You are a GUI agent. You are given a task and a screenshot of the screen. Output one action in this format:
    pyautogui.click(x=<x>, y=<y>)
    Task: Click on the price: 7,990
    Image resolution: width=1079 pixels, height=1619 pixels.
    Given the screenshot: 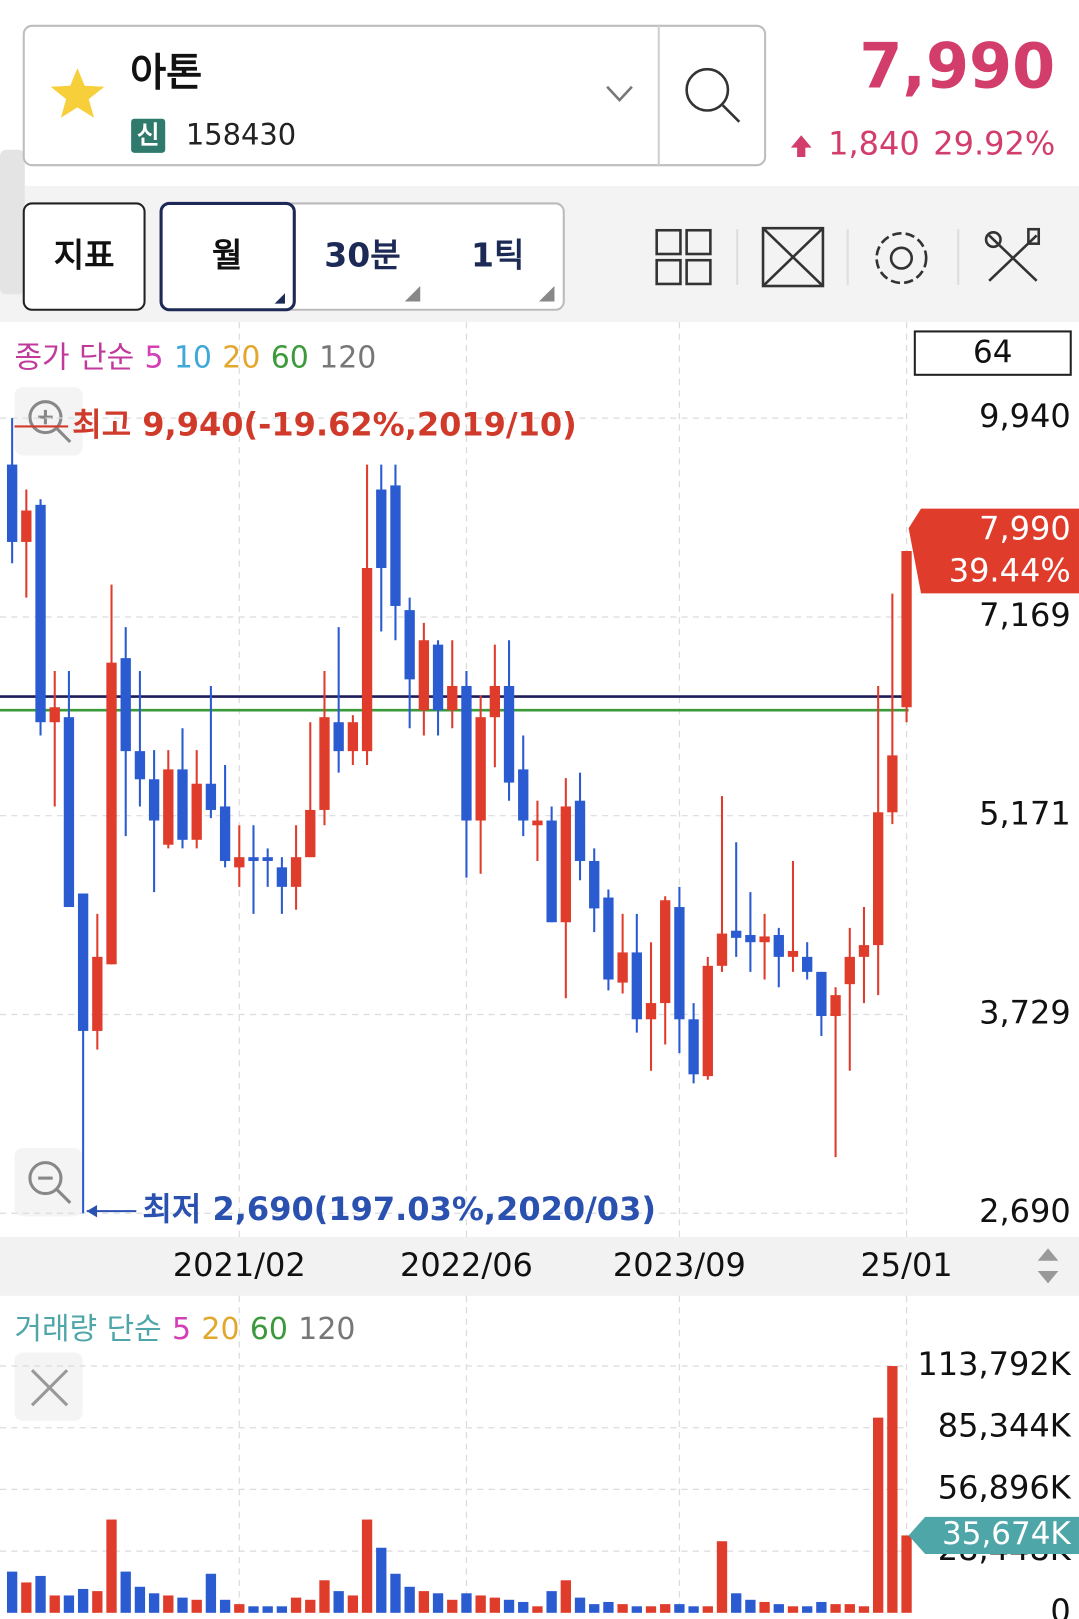 What is the action you would take?
    pyautogui.click(x=957, y=65)
    